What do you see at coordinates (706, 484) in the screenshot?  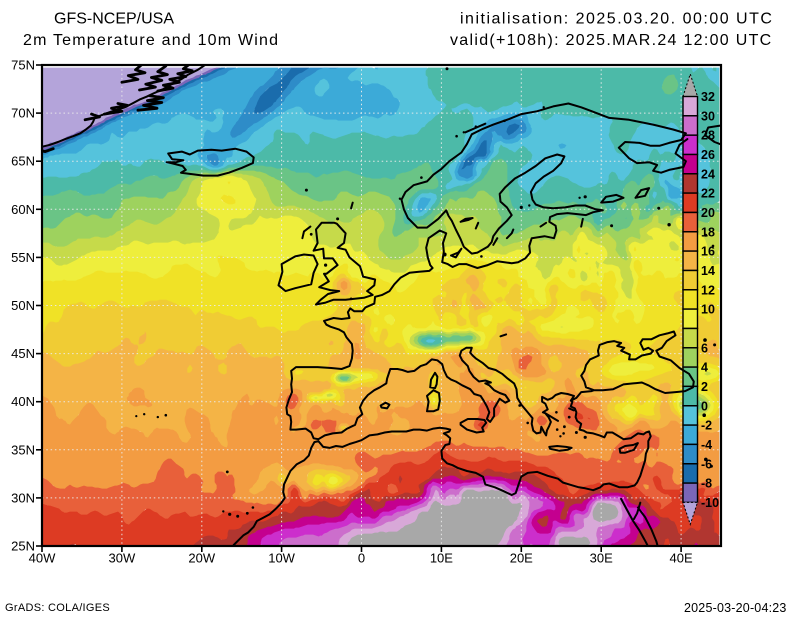 I see `svg-text: -8` at bounding box center [706, 484].